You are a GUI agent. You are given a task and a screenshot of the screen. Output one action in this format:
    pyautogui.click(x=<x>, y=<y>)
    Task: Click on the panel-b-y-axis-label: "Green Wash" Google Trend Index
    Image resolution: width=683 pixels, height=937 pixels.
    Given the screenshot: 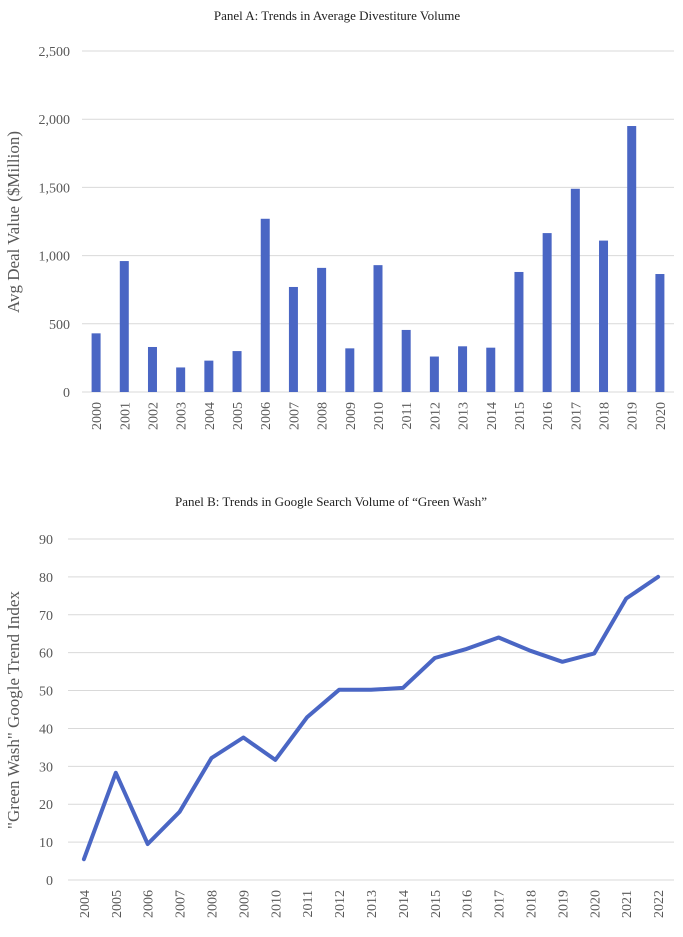 What is the action you would take?
    pyautogui.click(x=13, y=710)
    